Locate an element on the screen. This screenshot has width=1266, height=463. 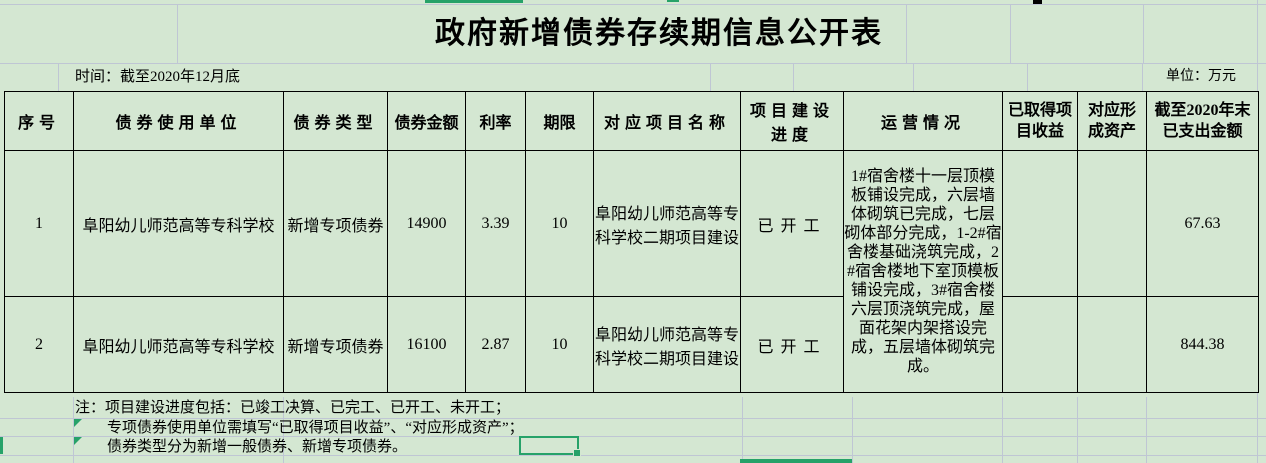
fill-handle-fragment is located at coordinates (1037, 2).